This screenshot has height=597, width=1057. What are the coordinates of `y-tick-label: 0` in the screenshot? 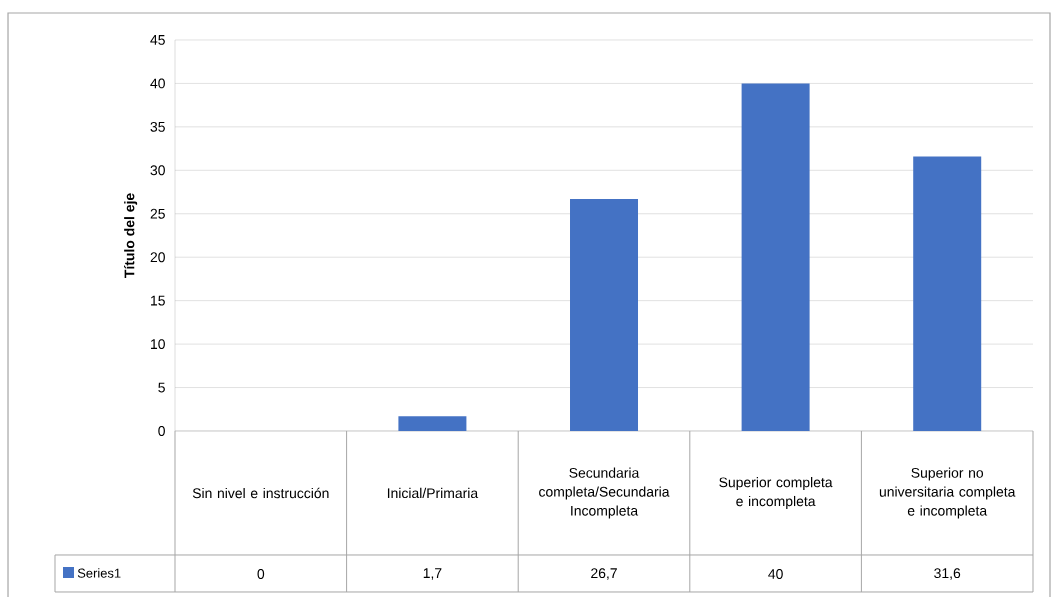 It's located at (161, 431).